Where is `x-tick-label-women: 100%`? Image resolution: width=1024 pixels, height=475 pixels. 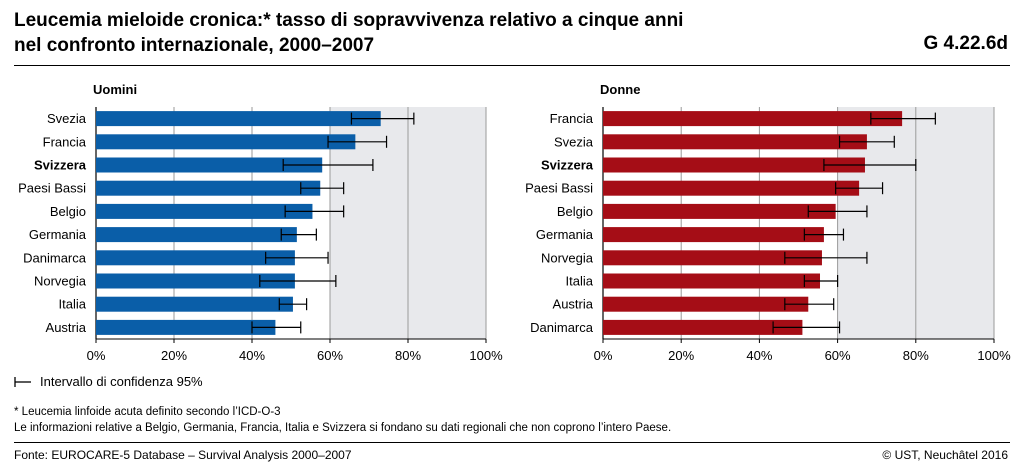 x-tick-label-women: 100% is located at coordinates (994, 355).